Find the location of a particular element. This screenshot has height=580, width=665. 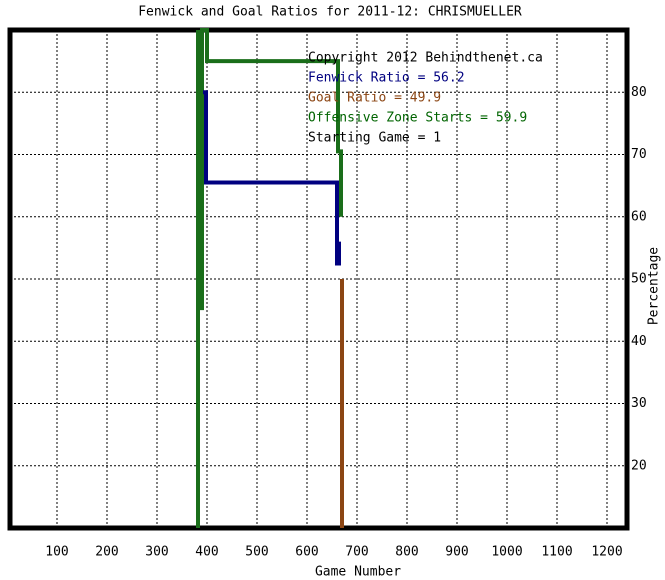

x-tick-label: 500 is located at coordinates (256, 552).